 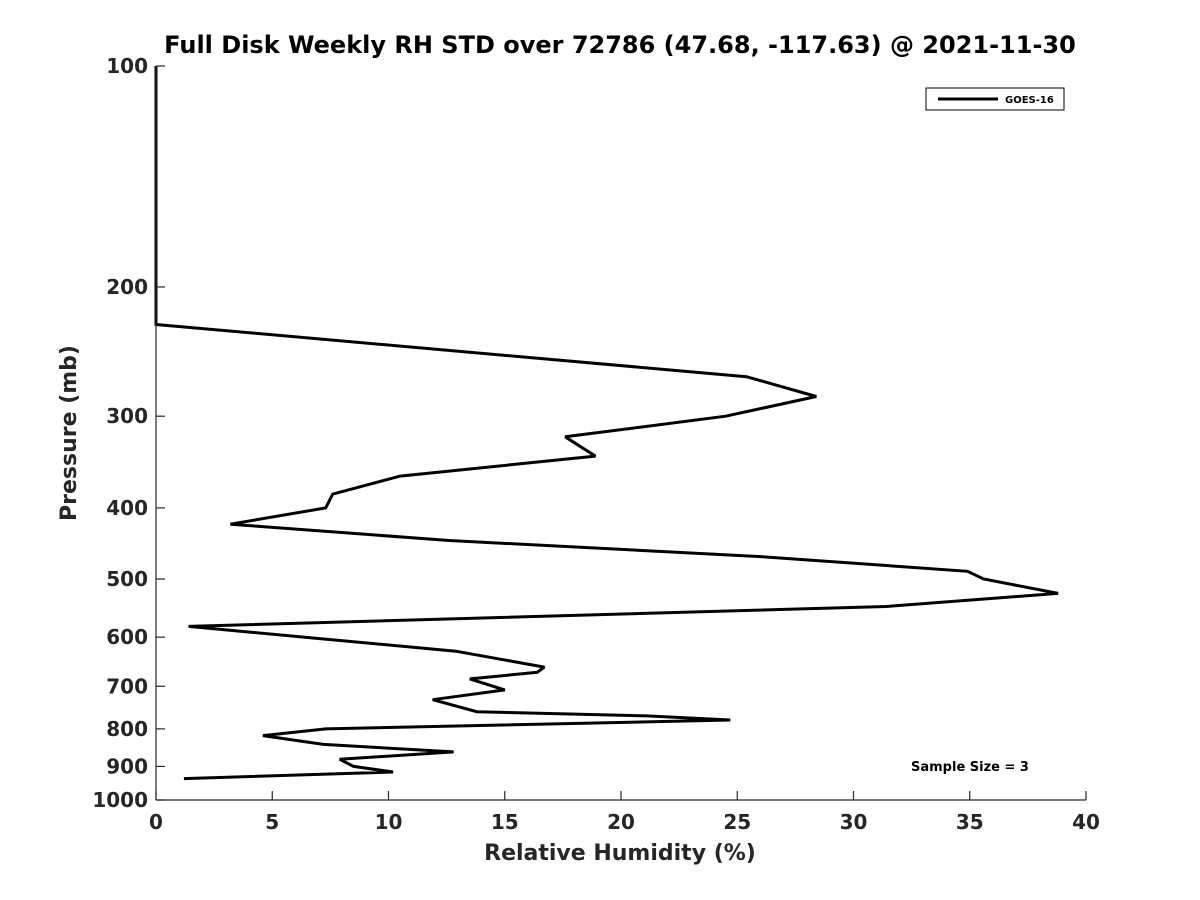 I want to click on x-tick-label: 25, so click(x=737, y=822).